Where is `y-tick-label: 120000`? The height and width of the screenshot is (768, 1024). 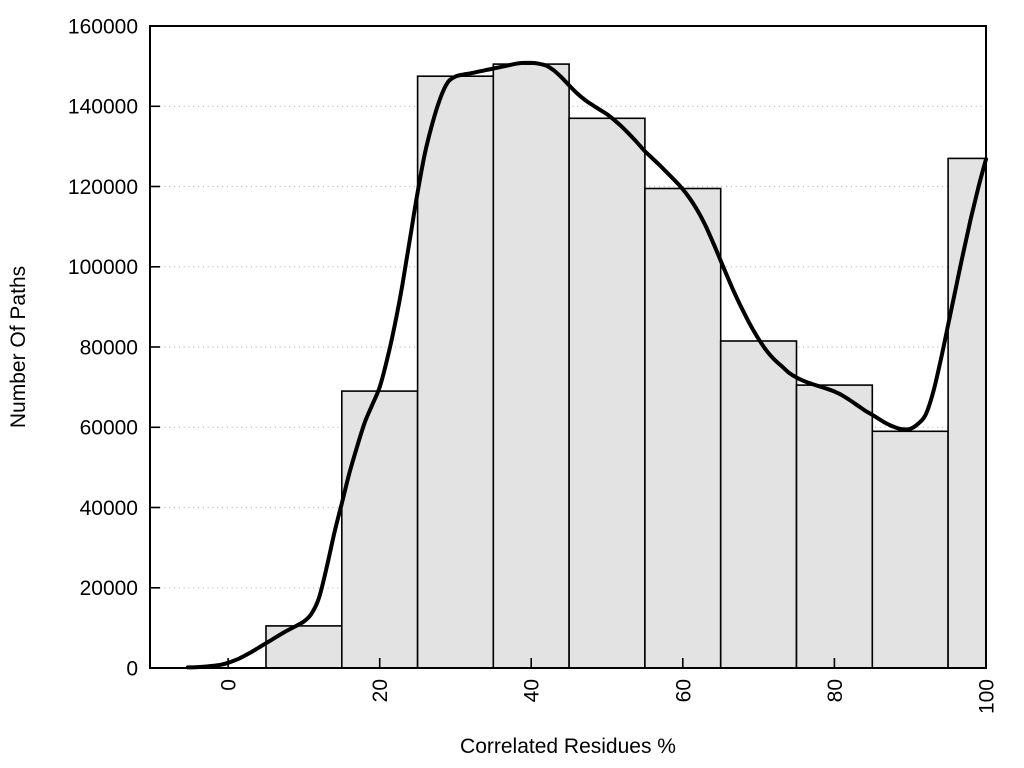
y-tick-label: 120000 is located at coordinates (103, 187).